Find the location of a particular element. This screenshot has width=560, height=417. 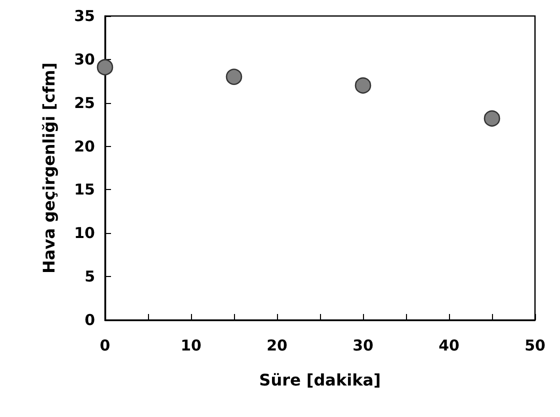

x-tick-label: 40 is located at coordinates (449, 345).